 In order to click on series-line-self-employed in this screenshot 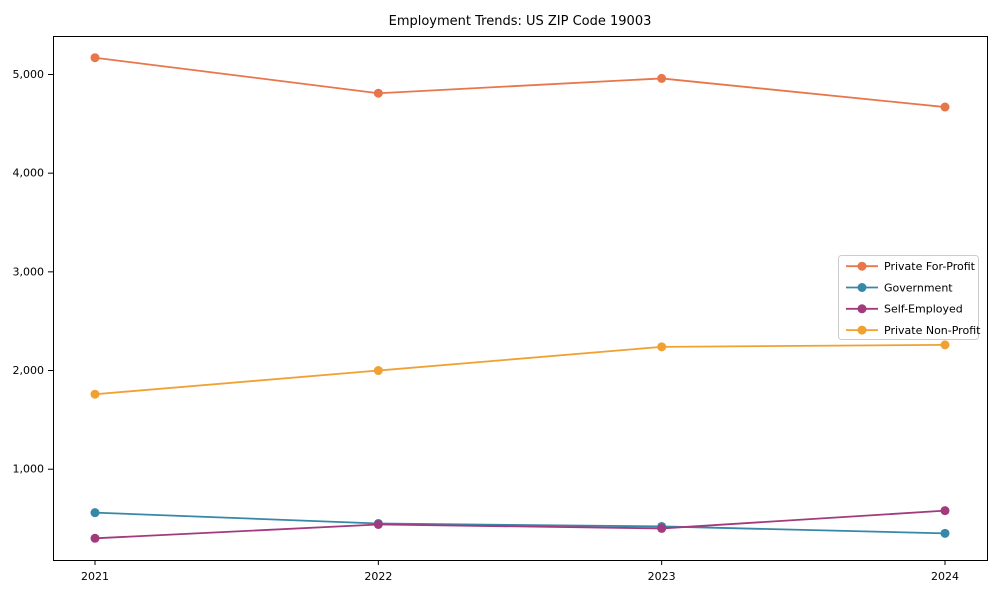, I will do `click(520, 524)`.